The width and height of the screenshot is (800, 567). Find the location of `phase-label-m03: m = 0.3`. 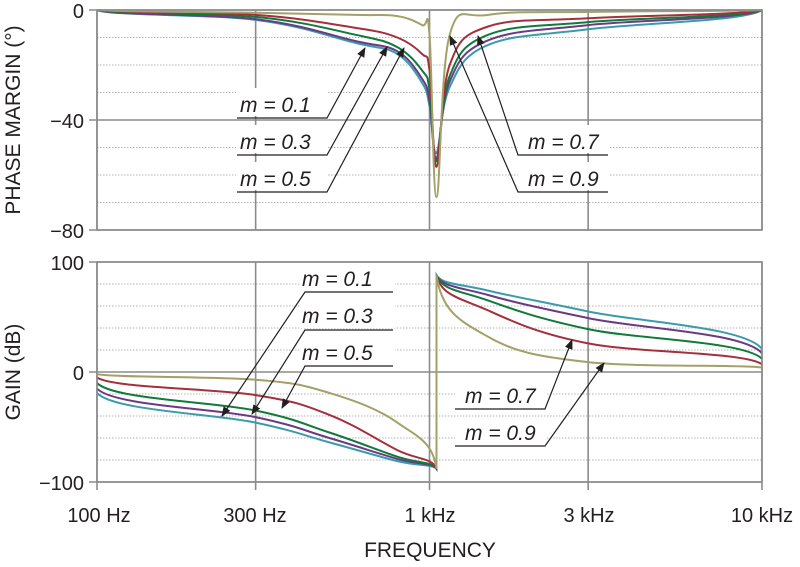

phase-label-m03: m = 0.3 is located at coordinates (275, 142).